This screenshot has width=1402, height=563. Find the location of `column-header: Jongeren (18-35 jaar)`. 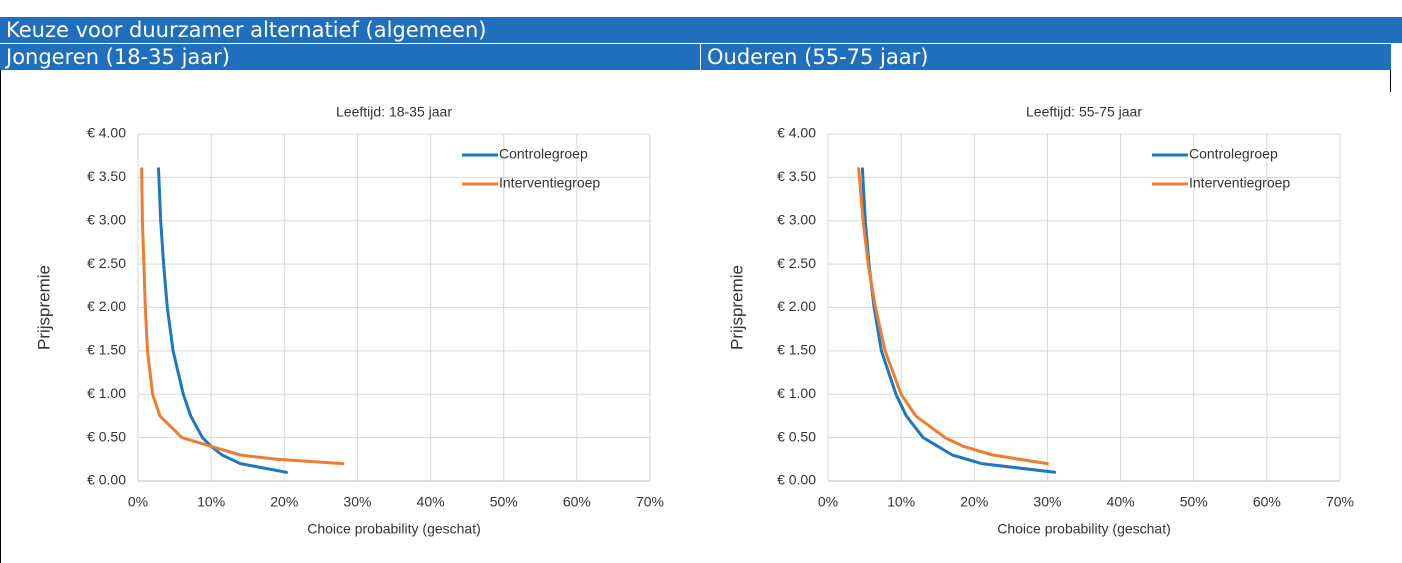

column-header: Jongeren (18-35 jaar) is located at coordinates (350, 57).